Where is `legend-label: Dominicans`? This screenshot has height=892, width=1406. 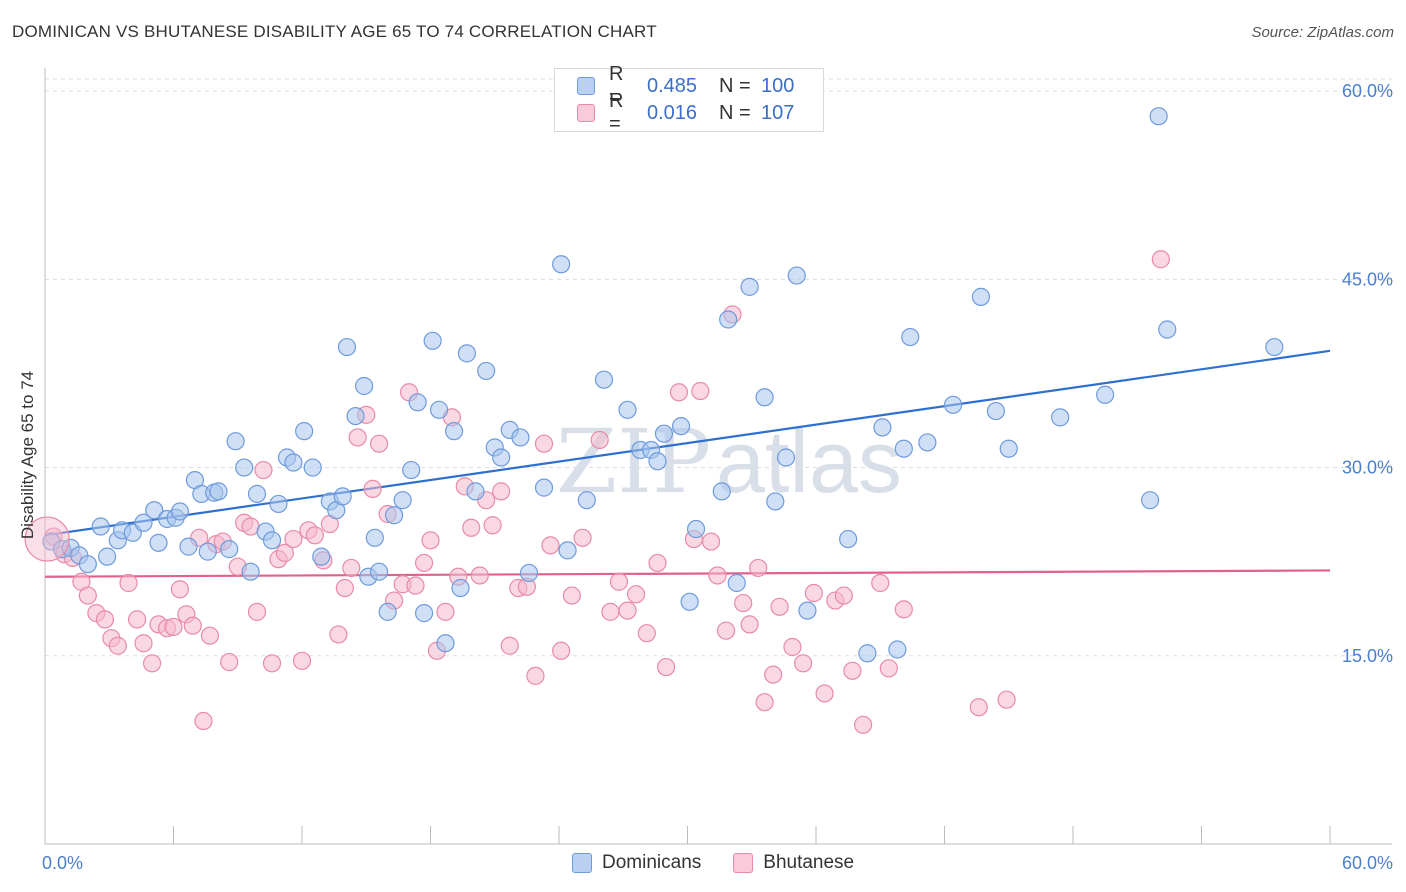 legend-label: Dominicans is located at coordinates (652, 862).